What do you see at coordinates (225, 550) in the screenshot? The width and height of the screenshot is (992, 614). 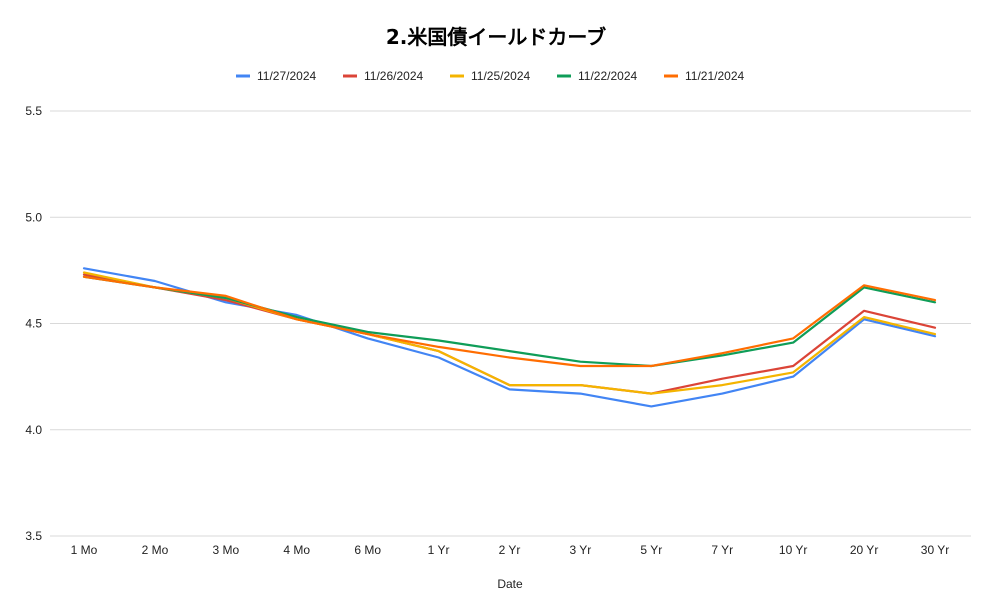 I see `x-tick-label: 3 Mo` at bounding box center [225, 550].